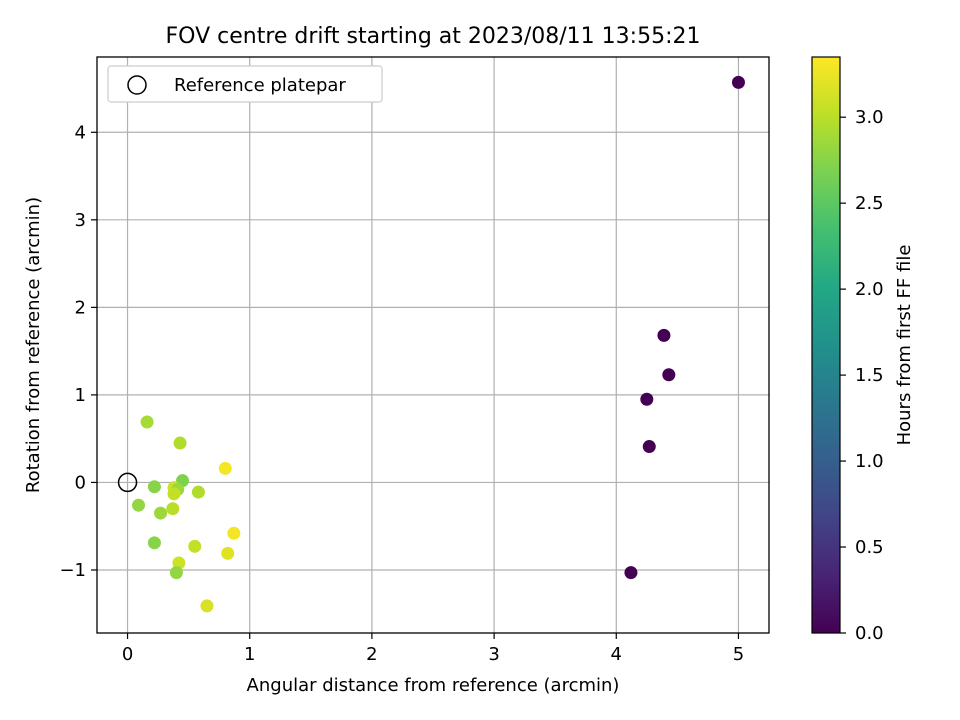  I want to click on colorbar-tick-label: 0.0, so click(869, 633).